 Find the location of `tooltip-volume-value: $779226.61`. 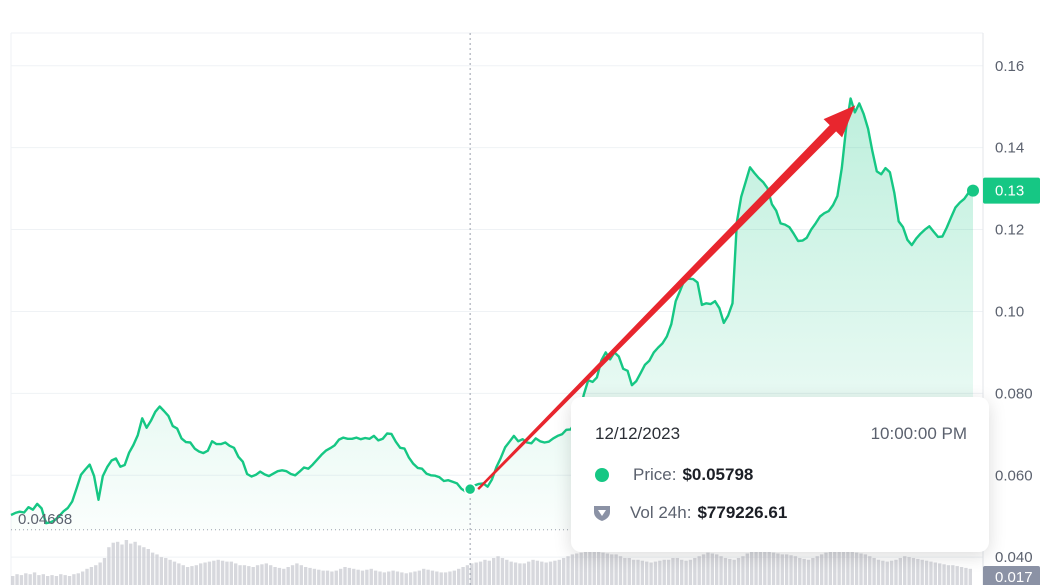

tooltip-volume-value: $779226.61 is located at coordinates (742, 512).